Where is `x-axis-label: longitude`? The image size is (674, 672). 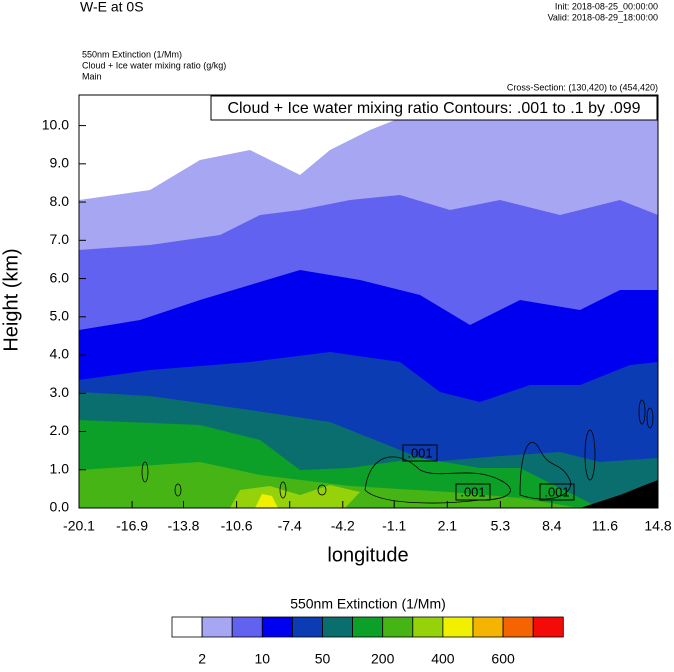
x-axis-label: longitude is located at coordinates (367, 555).